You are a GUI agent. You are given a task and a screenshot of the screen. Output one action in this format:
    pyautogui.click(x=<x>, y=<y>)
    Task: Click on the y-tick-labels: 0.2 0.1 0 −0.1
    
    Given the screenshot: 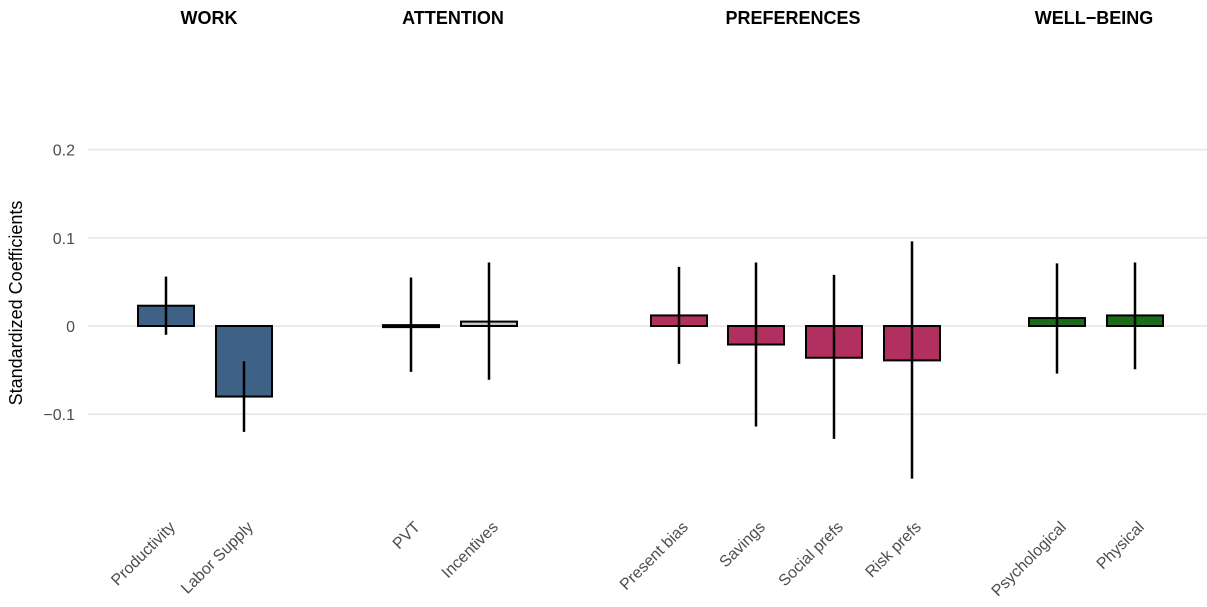 What is the action you would take?
    pyautogui.click(x=59, y=284)
    